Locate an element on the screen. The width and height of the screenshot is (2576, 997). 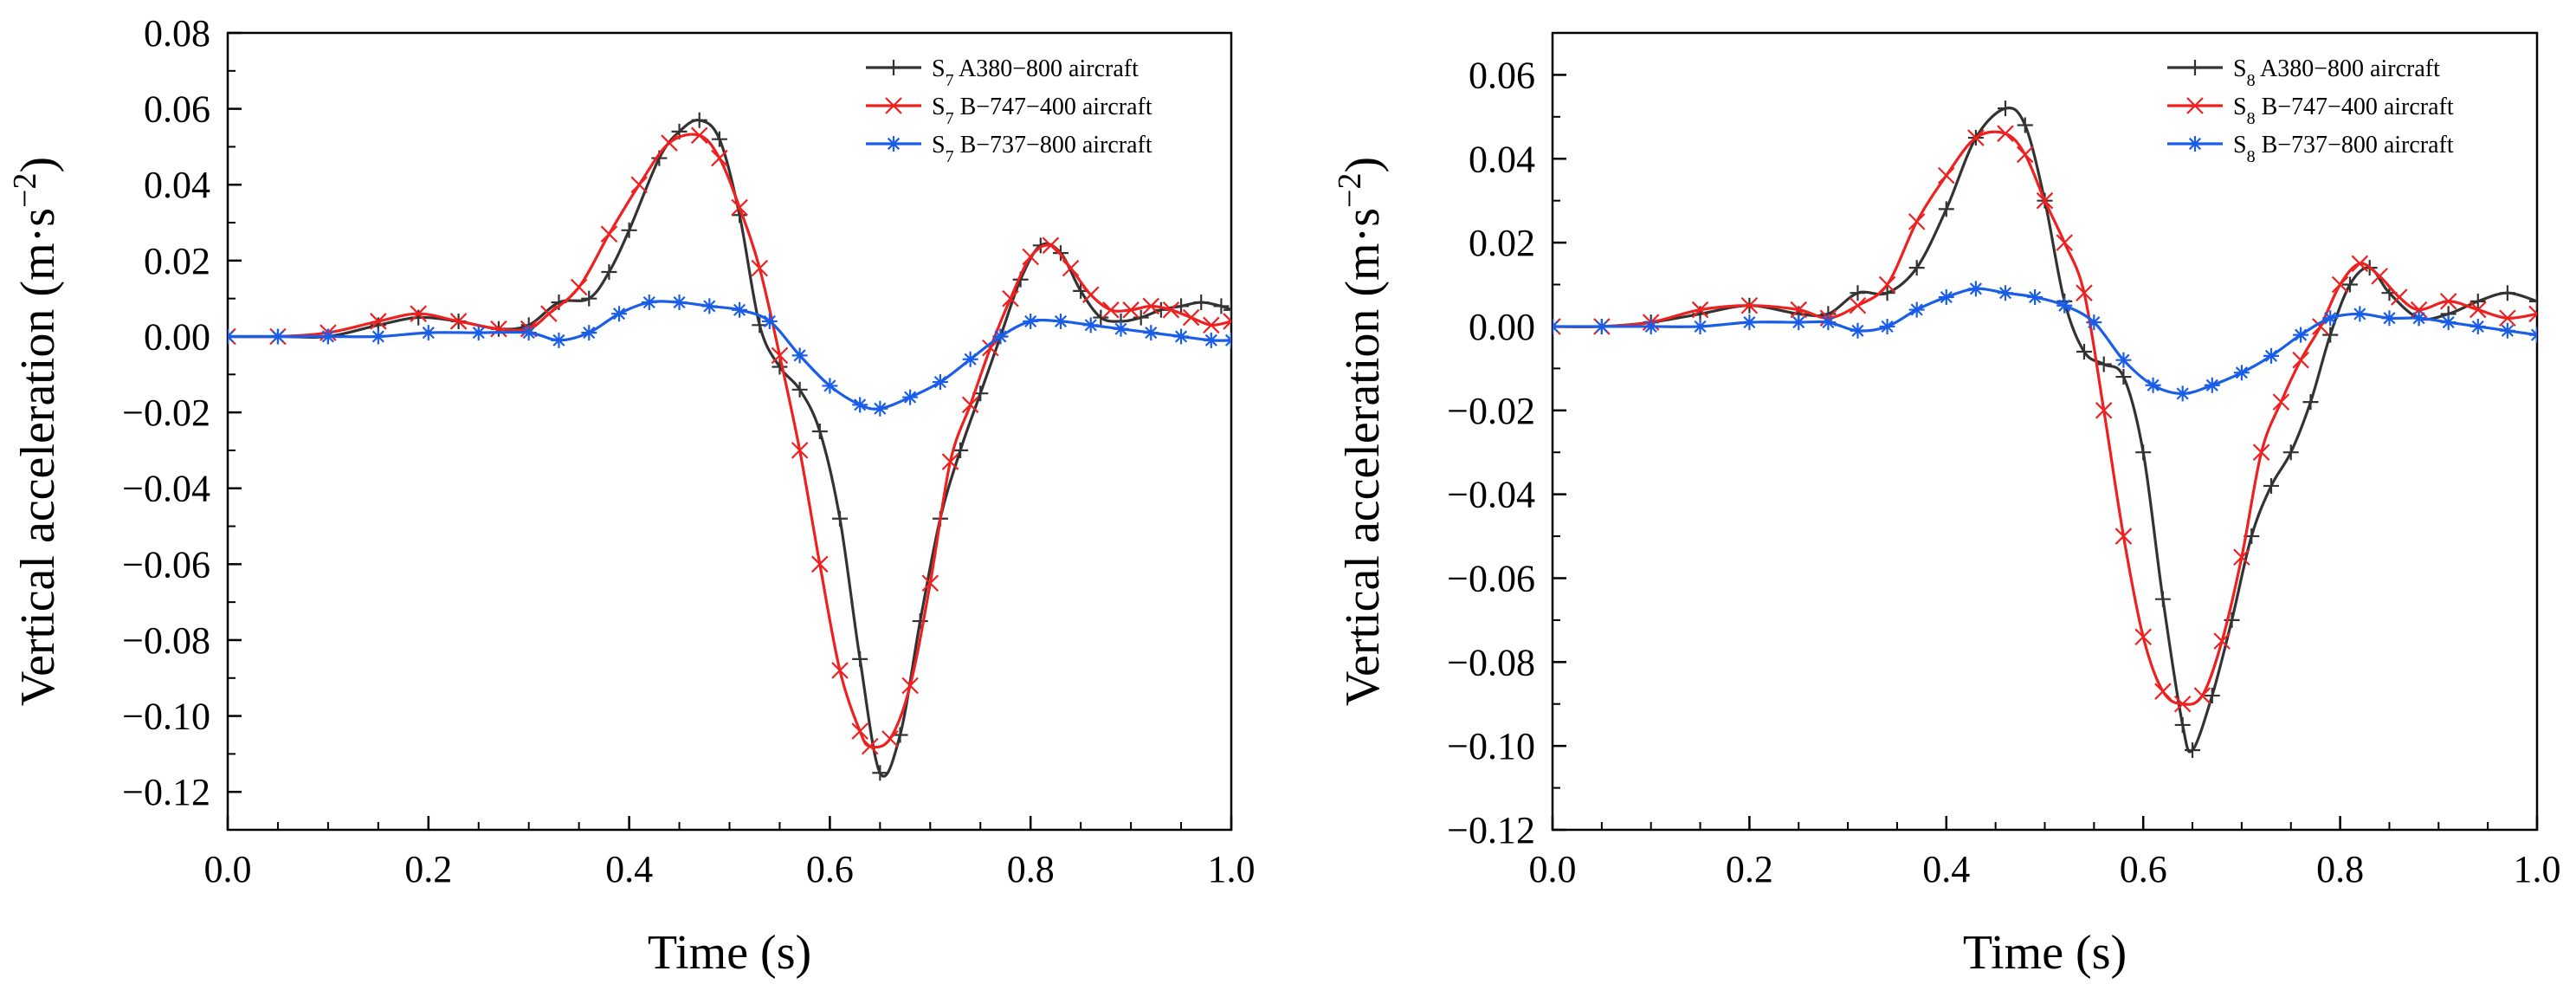
y-tick-label: −0.02 is located at coordinates (1491, 411).